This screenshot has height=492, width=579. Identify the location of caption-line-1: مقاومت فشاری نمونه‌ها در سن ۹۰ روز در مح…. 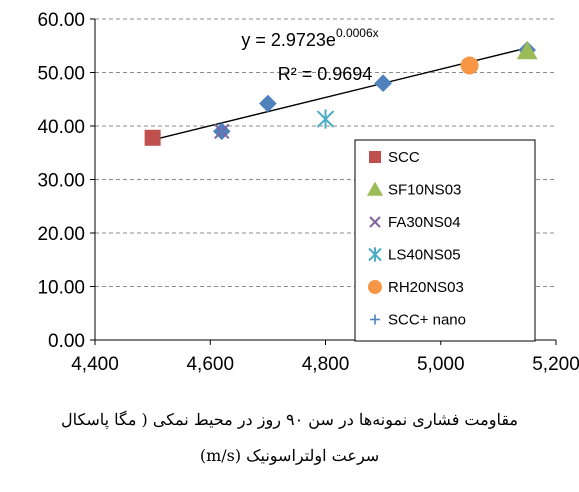
(289, 419).